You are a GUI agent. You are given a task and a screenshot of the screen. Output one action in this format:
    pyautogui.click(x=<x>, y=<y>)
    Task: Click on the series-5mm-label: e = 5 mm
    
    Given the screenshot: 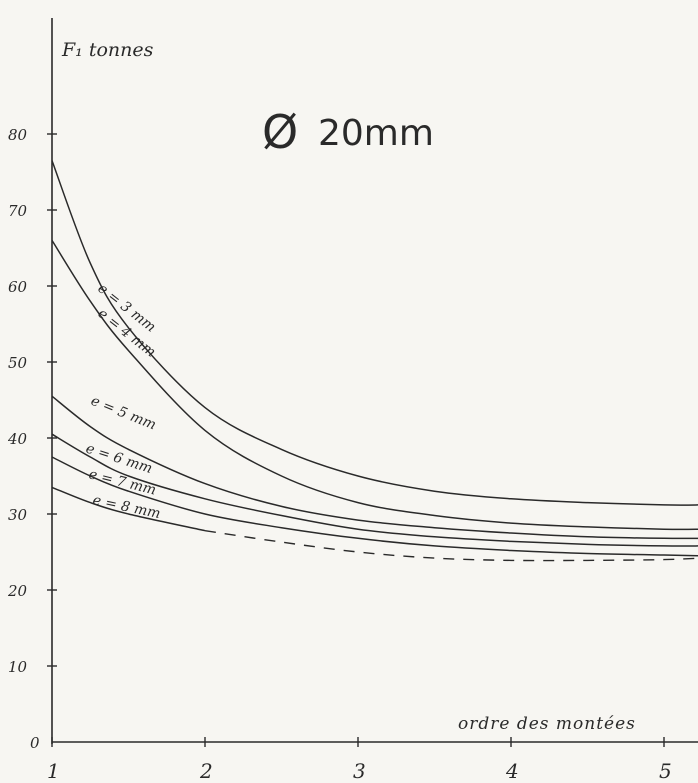 What is the action you would take?
    pyautogui.click(x=124, y=413)
    